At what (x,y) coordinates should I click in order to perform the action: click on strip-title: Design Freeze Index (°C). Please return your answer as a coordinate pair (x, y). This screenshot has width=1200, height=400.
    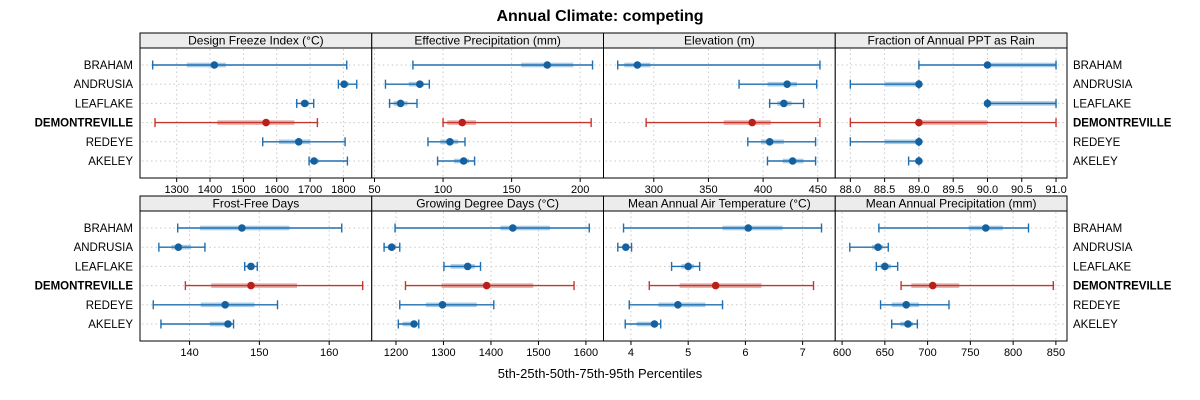
    Looking at the image, I should click on (256, 41).